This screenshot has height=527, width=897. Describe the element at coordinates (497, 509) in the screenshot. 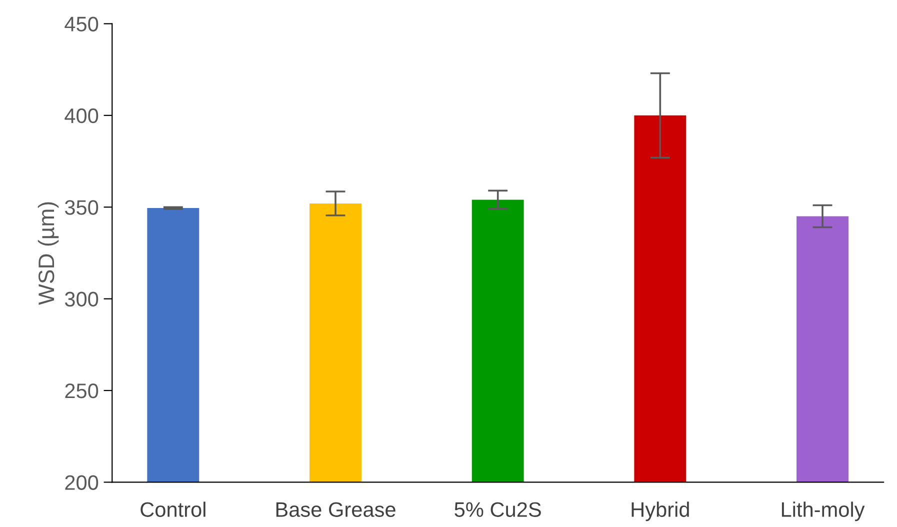

I see `x-tick-label: 5% Cu2S` at that location.